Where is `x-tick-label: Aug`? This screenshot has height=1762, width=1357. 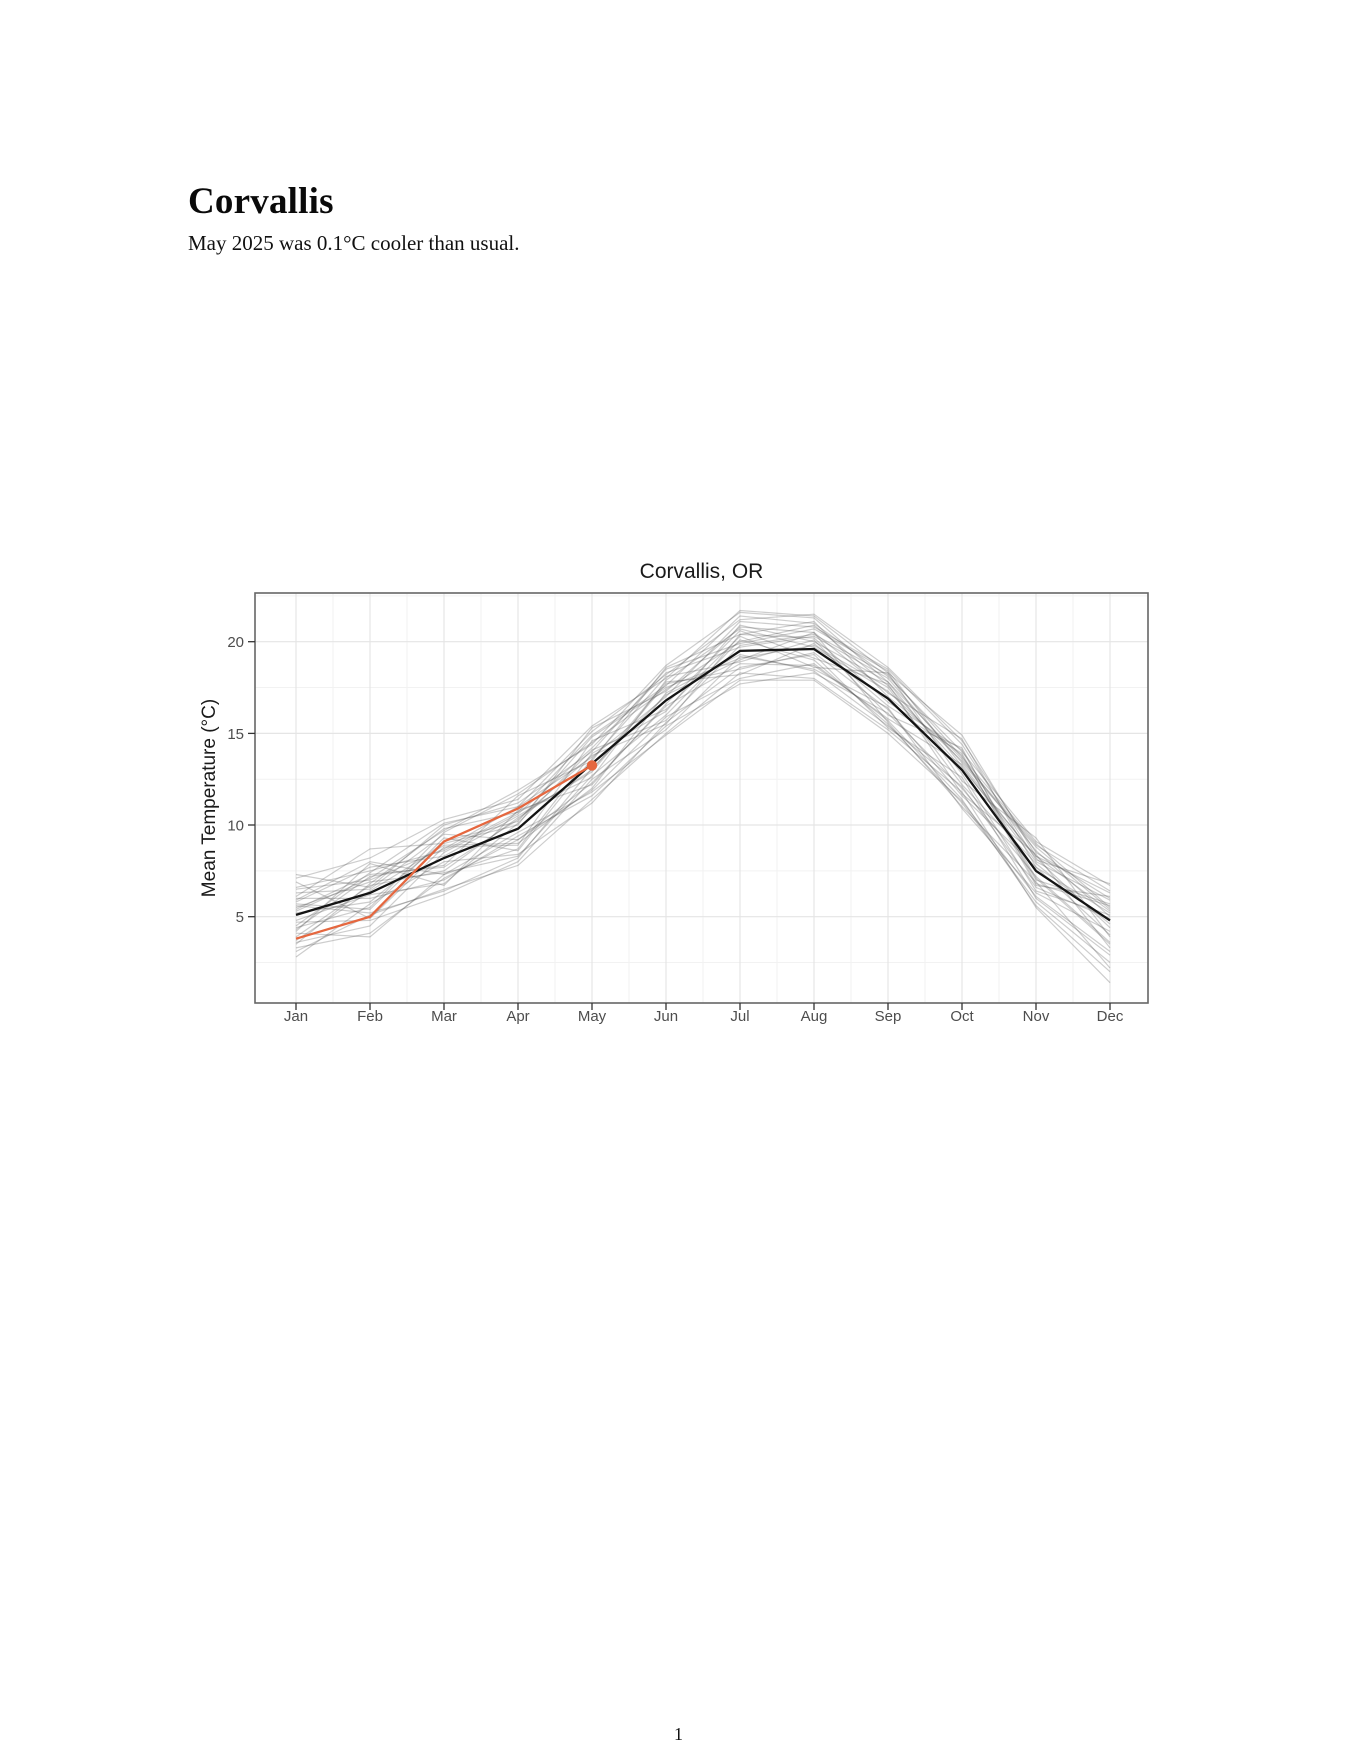 x-tick-label: Aug is located at coordinates (814, 1016).